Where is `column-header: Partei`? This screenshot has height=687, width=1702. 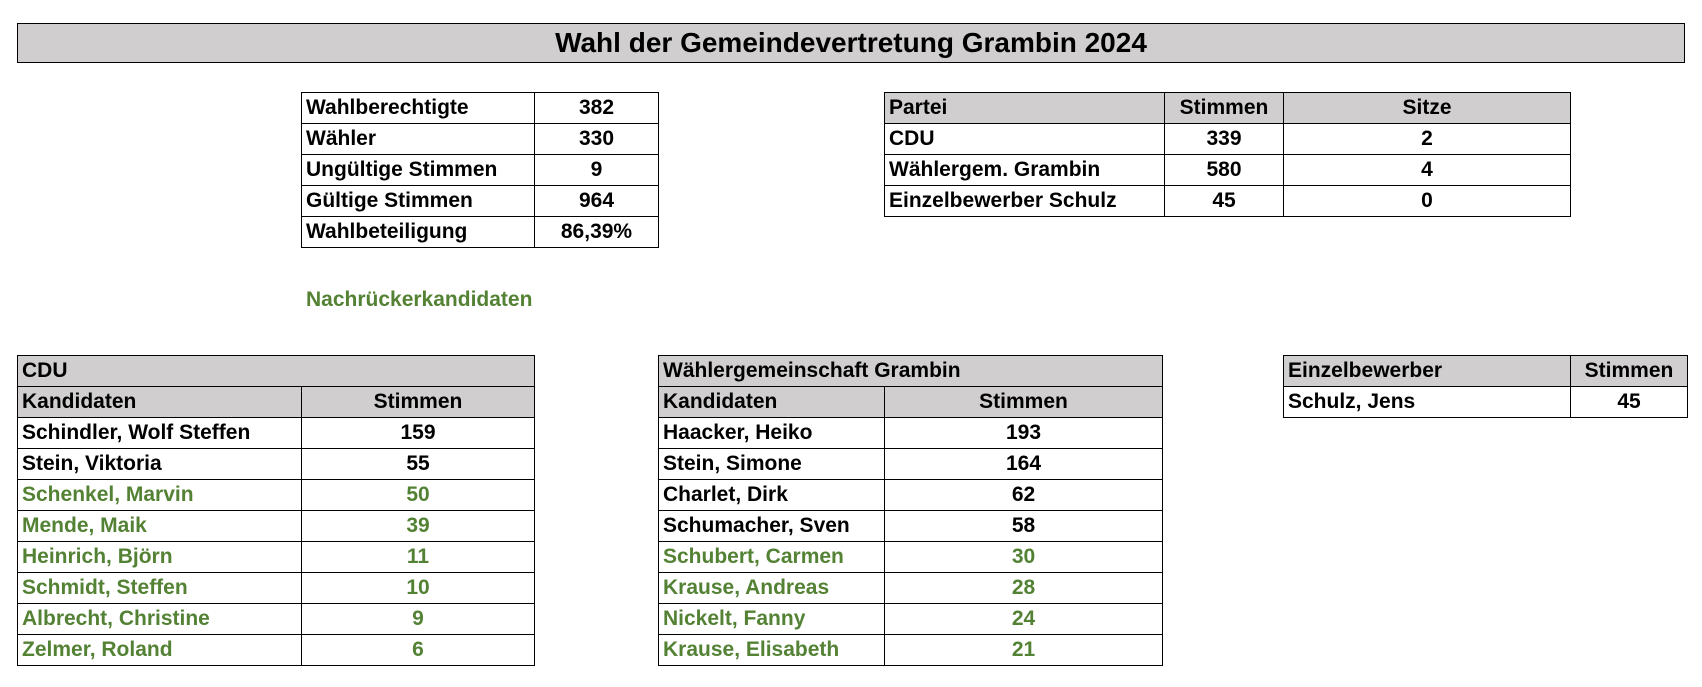
column-header: Partei is located at coordinates (1024, 108).